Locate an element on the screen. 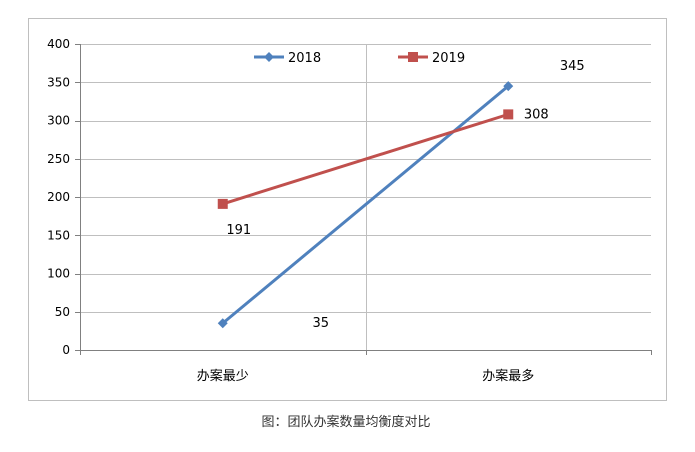  data-label-2018-1: 345 is located at coordinates (572, 66).